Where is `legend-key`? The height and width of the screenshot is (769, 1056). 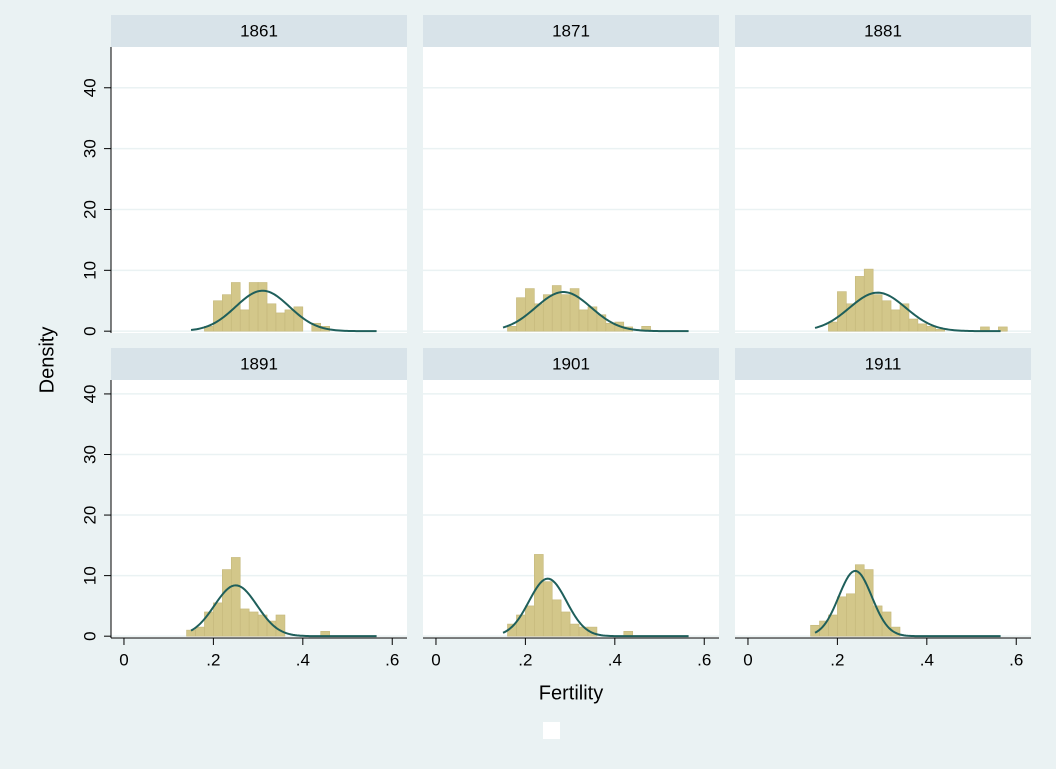
legend-key is located at coordinates (551, 730).